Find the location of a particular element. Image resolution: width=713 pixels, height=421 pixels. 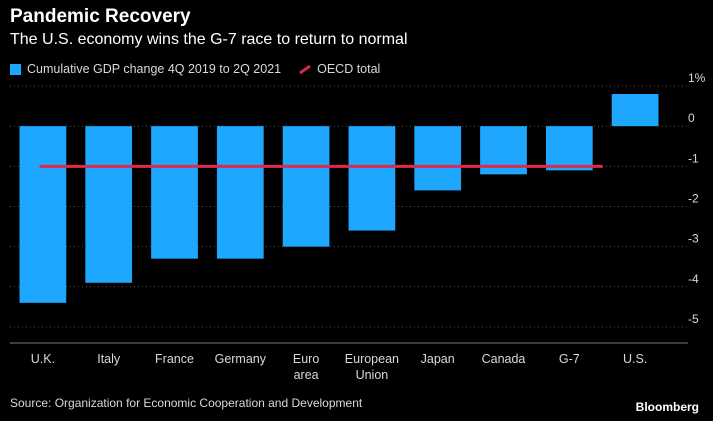

y-tick-label: -4 is located at coordinates (693, 279).